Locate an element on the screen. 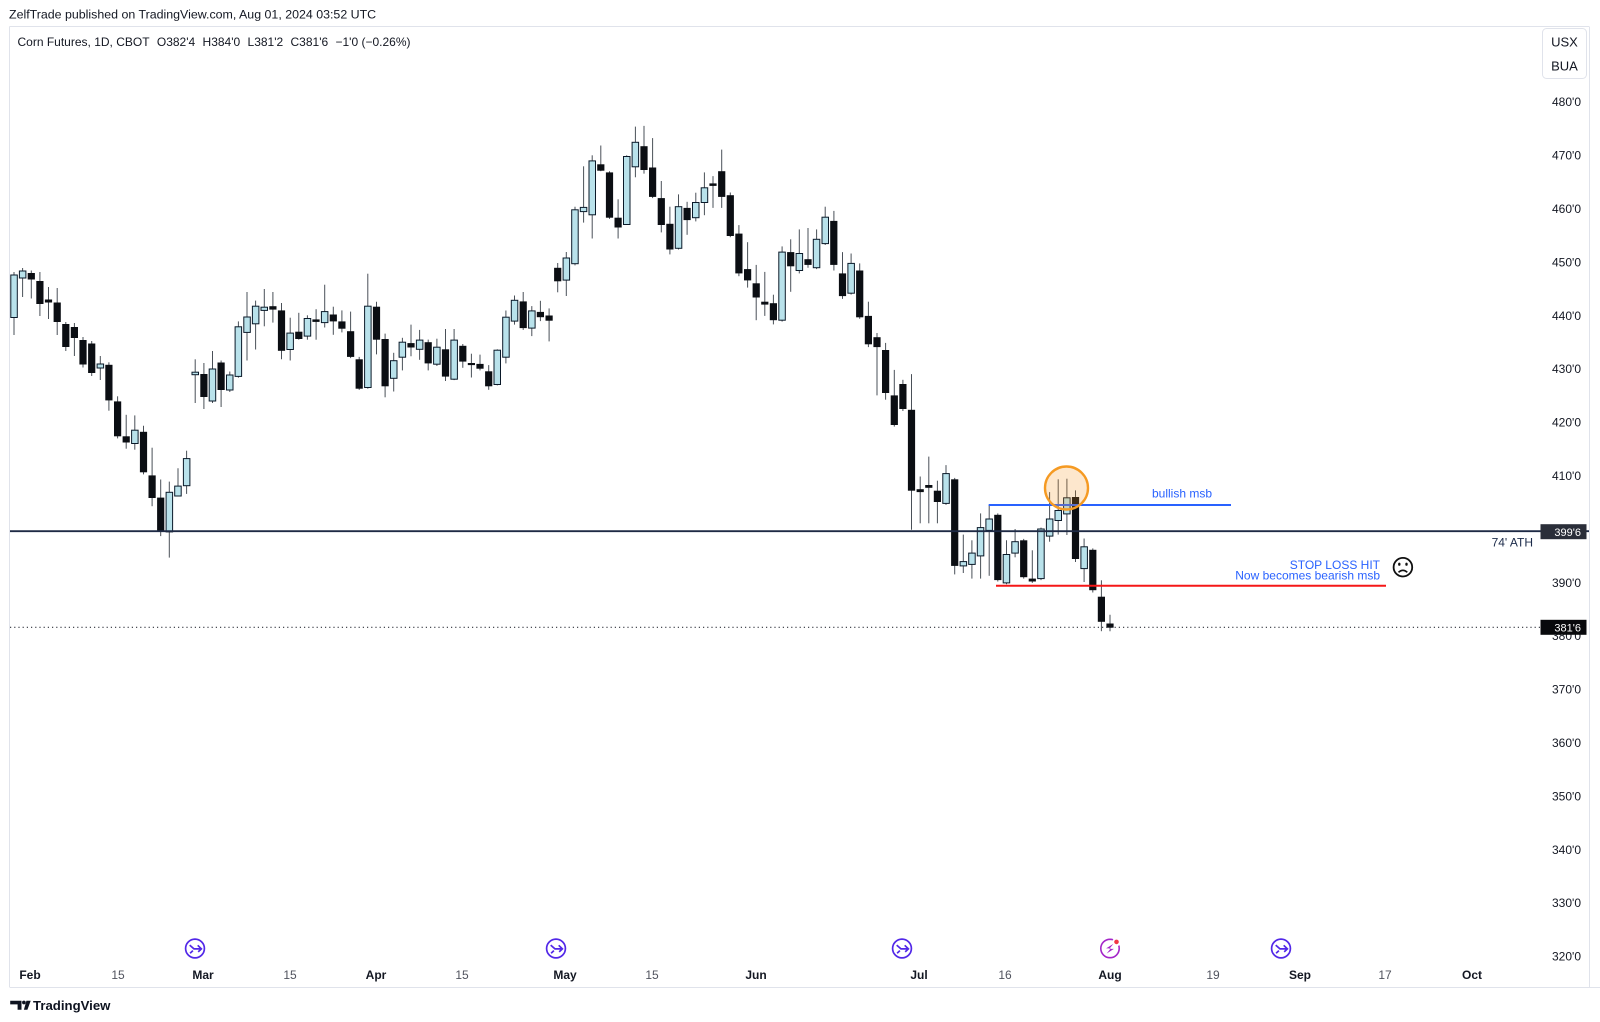 This screenshot has height=1022, width=1600. svg-text: 450'0 is located at coordinates (1566, 262).